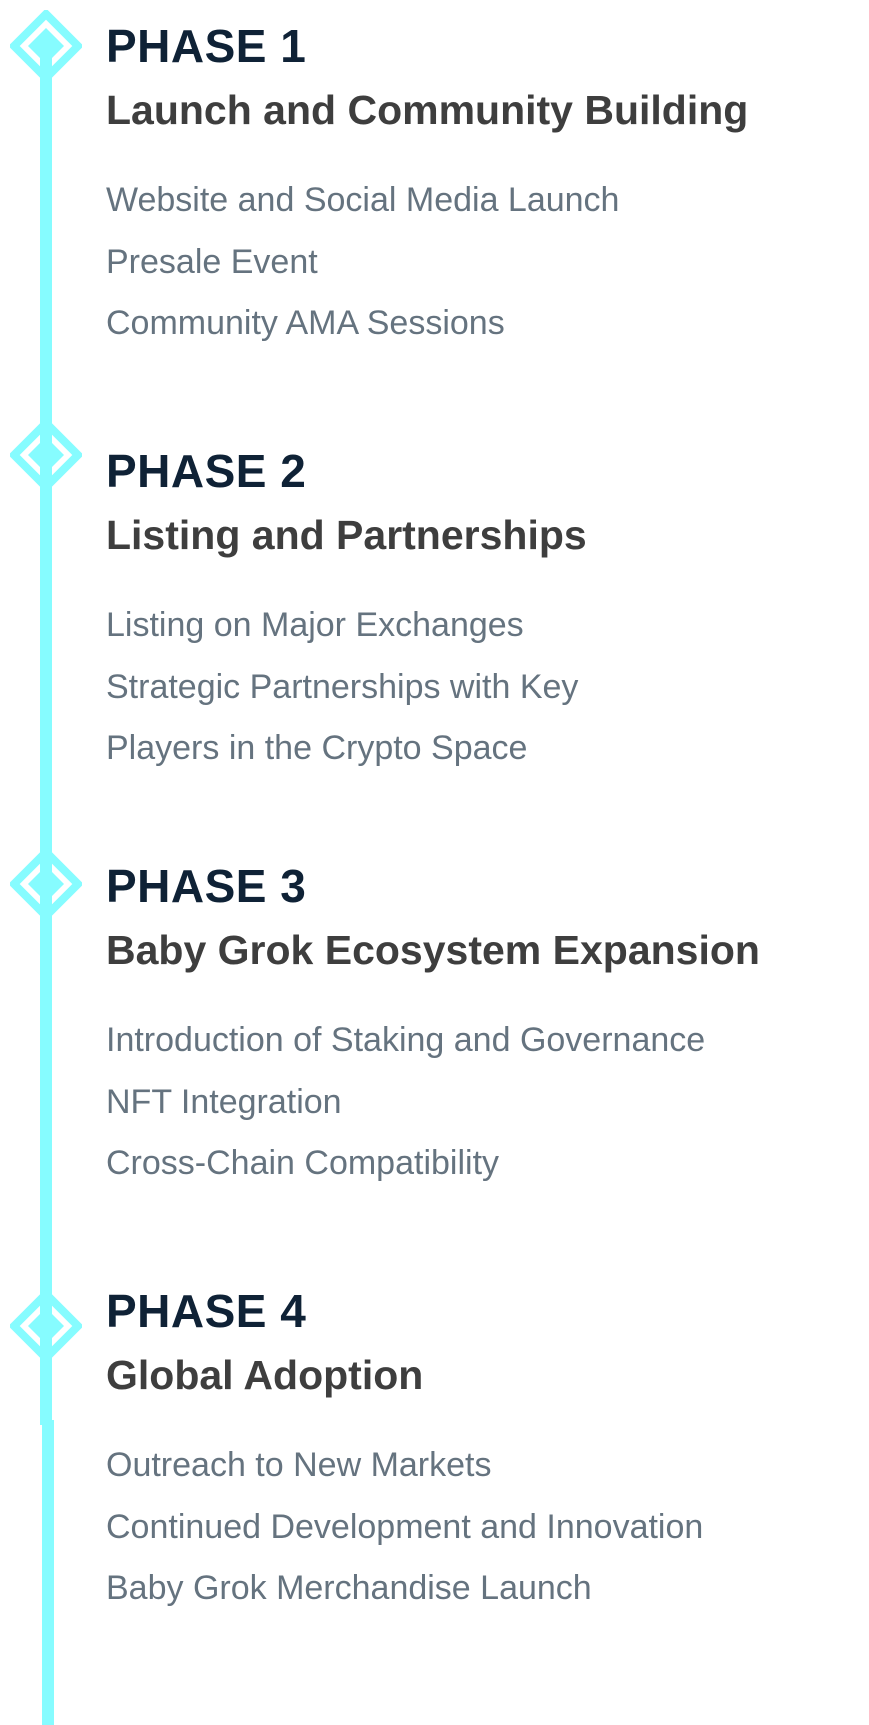 The image size is (869, 1725). Describe the element at coordinates (427, 110) in the screenshot. I see `phase-subtitle: Launch and Community Building` at that location.